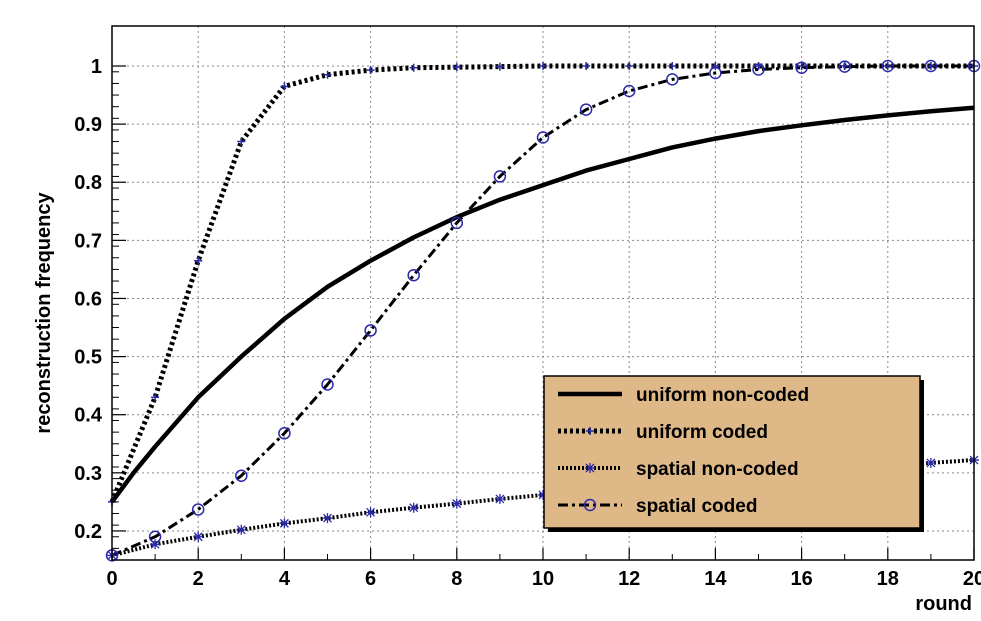 The width and height of the screenshot is (981, 621). What do you see at coordinates (88, 416) in the screenshot?
I see `y-tick-label: 0.4` at bounding box center [88, 416].